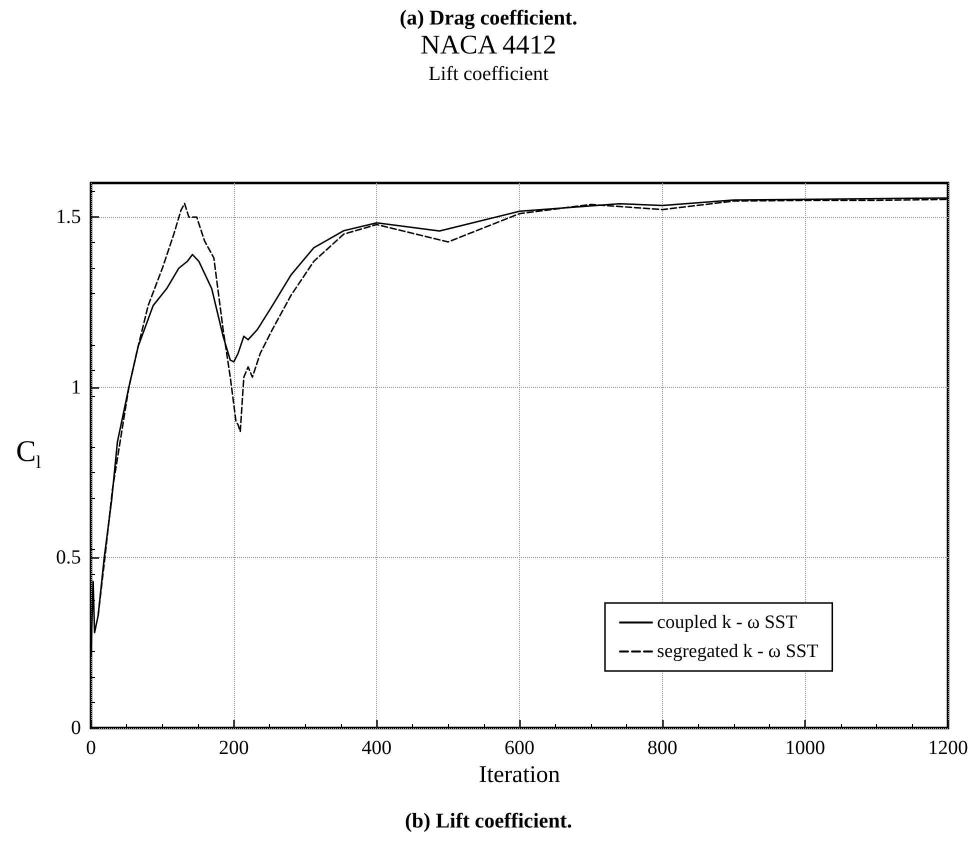 The height and width of the screenshot is (850, 977). I want to click on x-tick-label: 0, so click(91, 748).